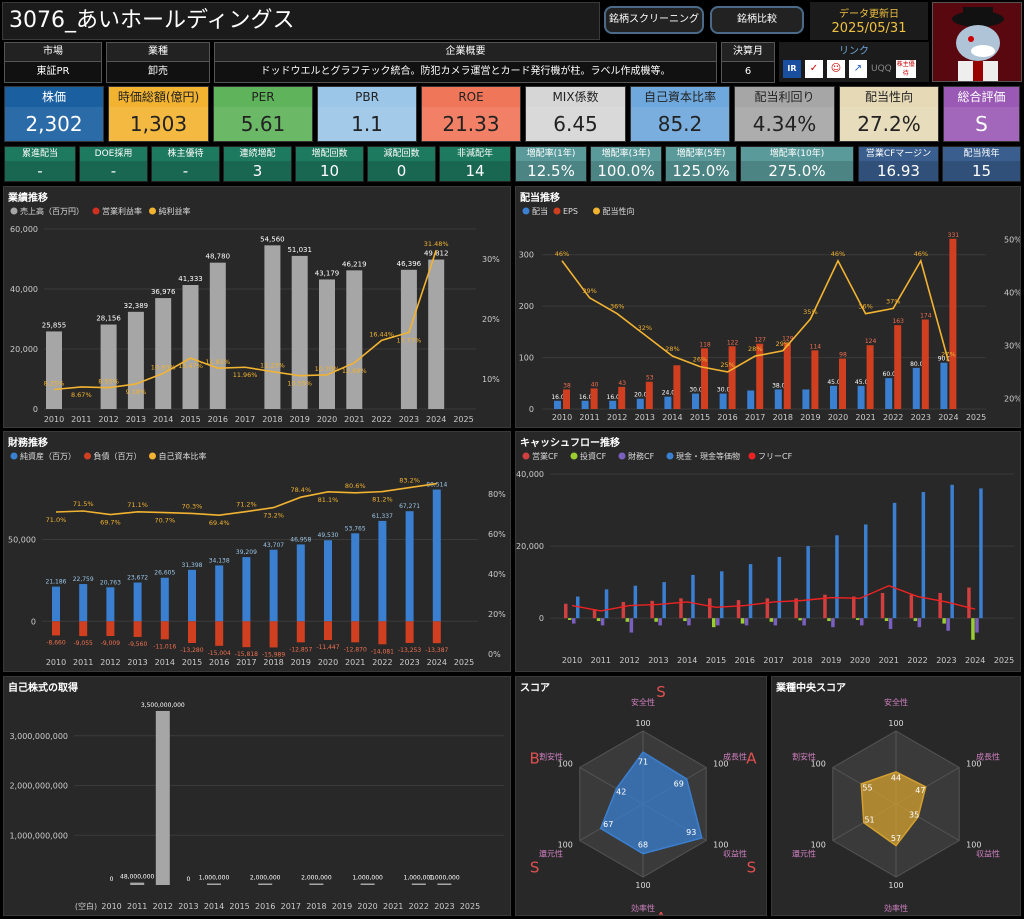 Image resolution: width=1024 pixels, height=919 pixels. Describe the element at coordinates (1012, 398) in the screenshot. I see `y-tick-label: 20%` at that location.